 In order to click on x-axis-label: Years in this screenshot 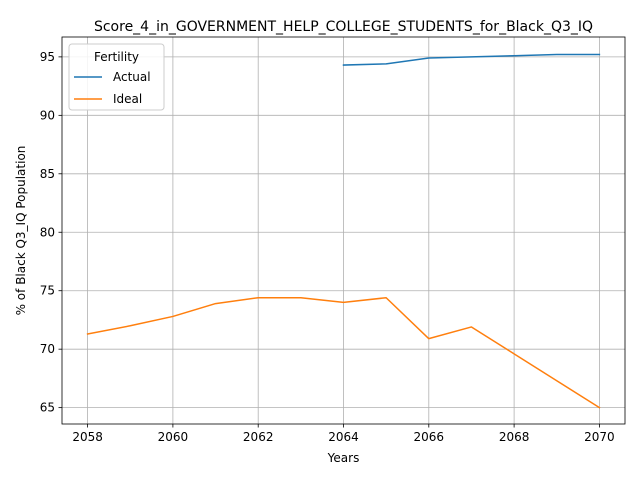, I will do `click(343, 458)`.